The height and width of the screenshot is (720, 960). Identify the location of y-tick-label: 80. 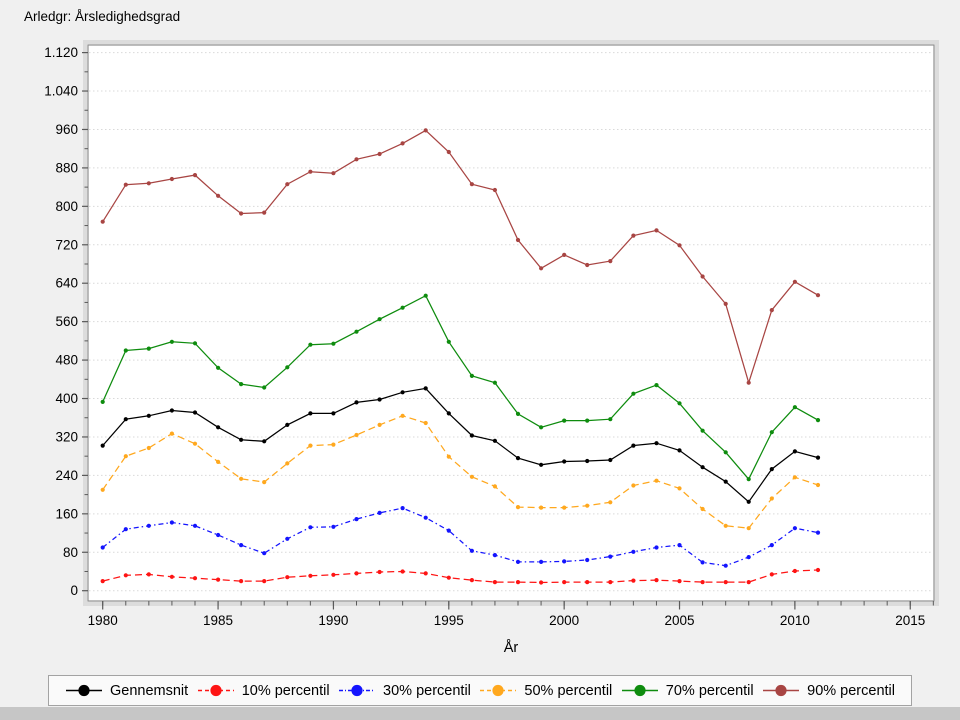
(70, 552).